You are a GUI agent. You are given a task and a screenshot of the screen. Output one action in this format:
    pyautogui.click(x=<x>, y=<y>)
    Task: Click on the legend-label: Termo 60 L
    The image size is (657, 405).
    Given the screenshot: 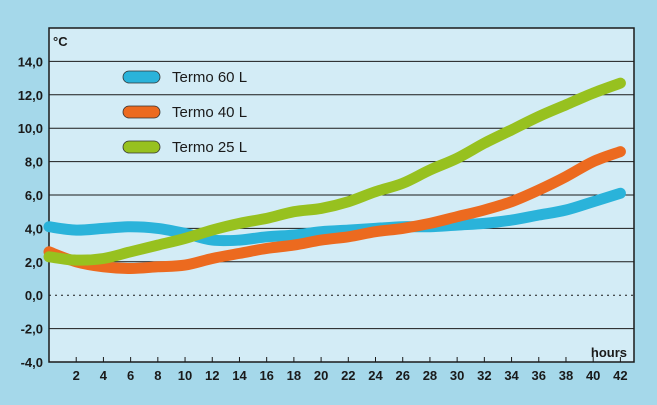 What is the action you would take?
    pyautogui.click(x=209, y=77)
    